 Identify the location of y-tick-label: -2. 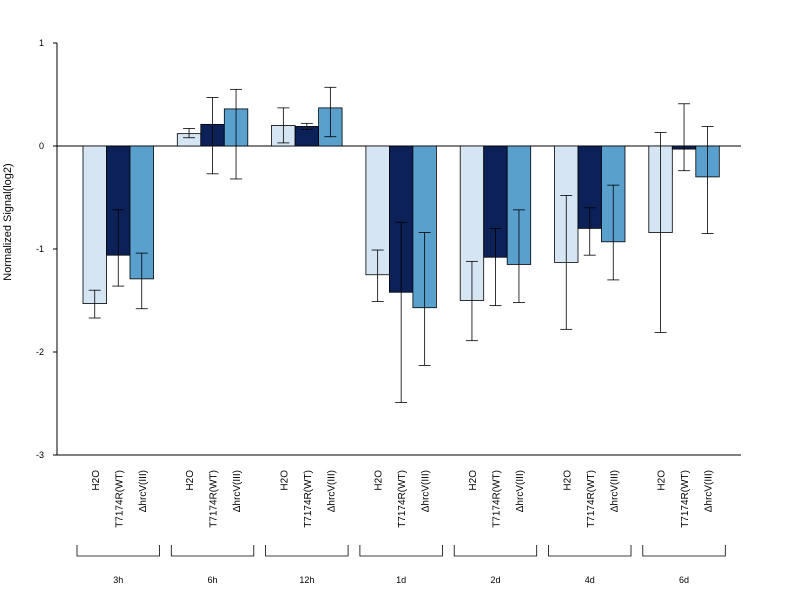
(40, 352).